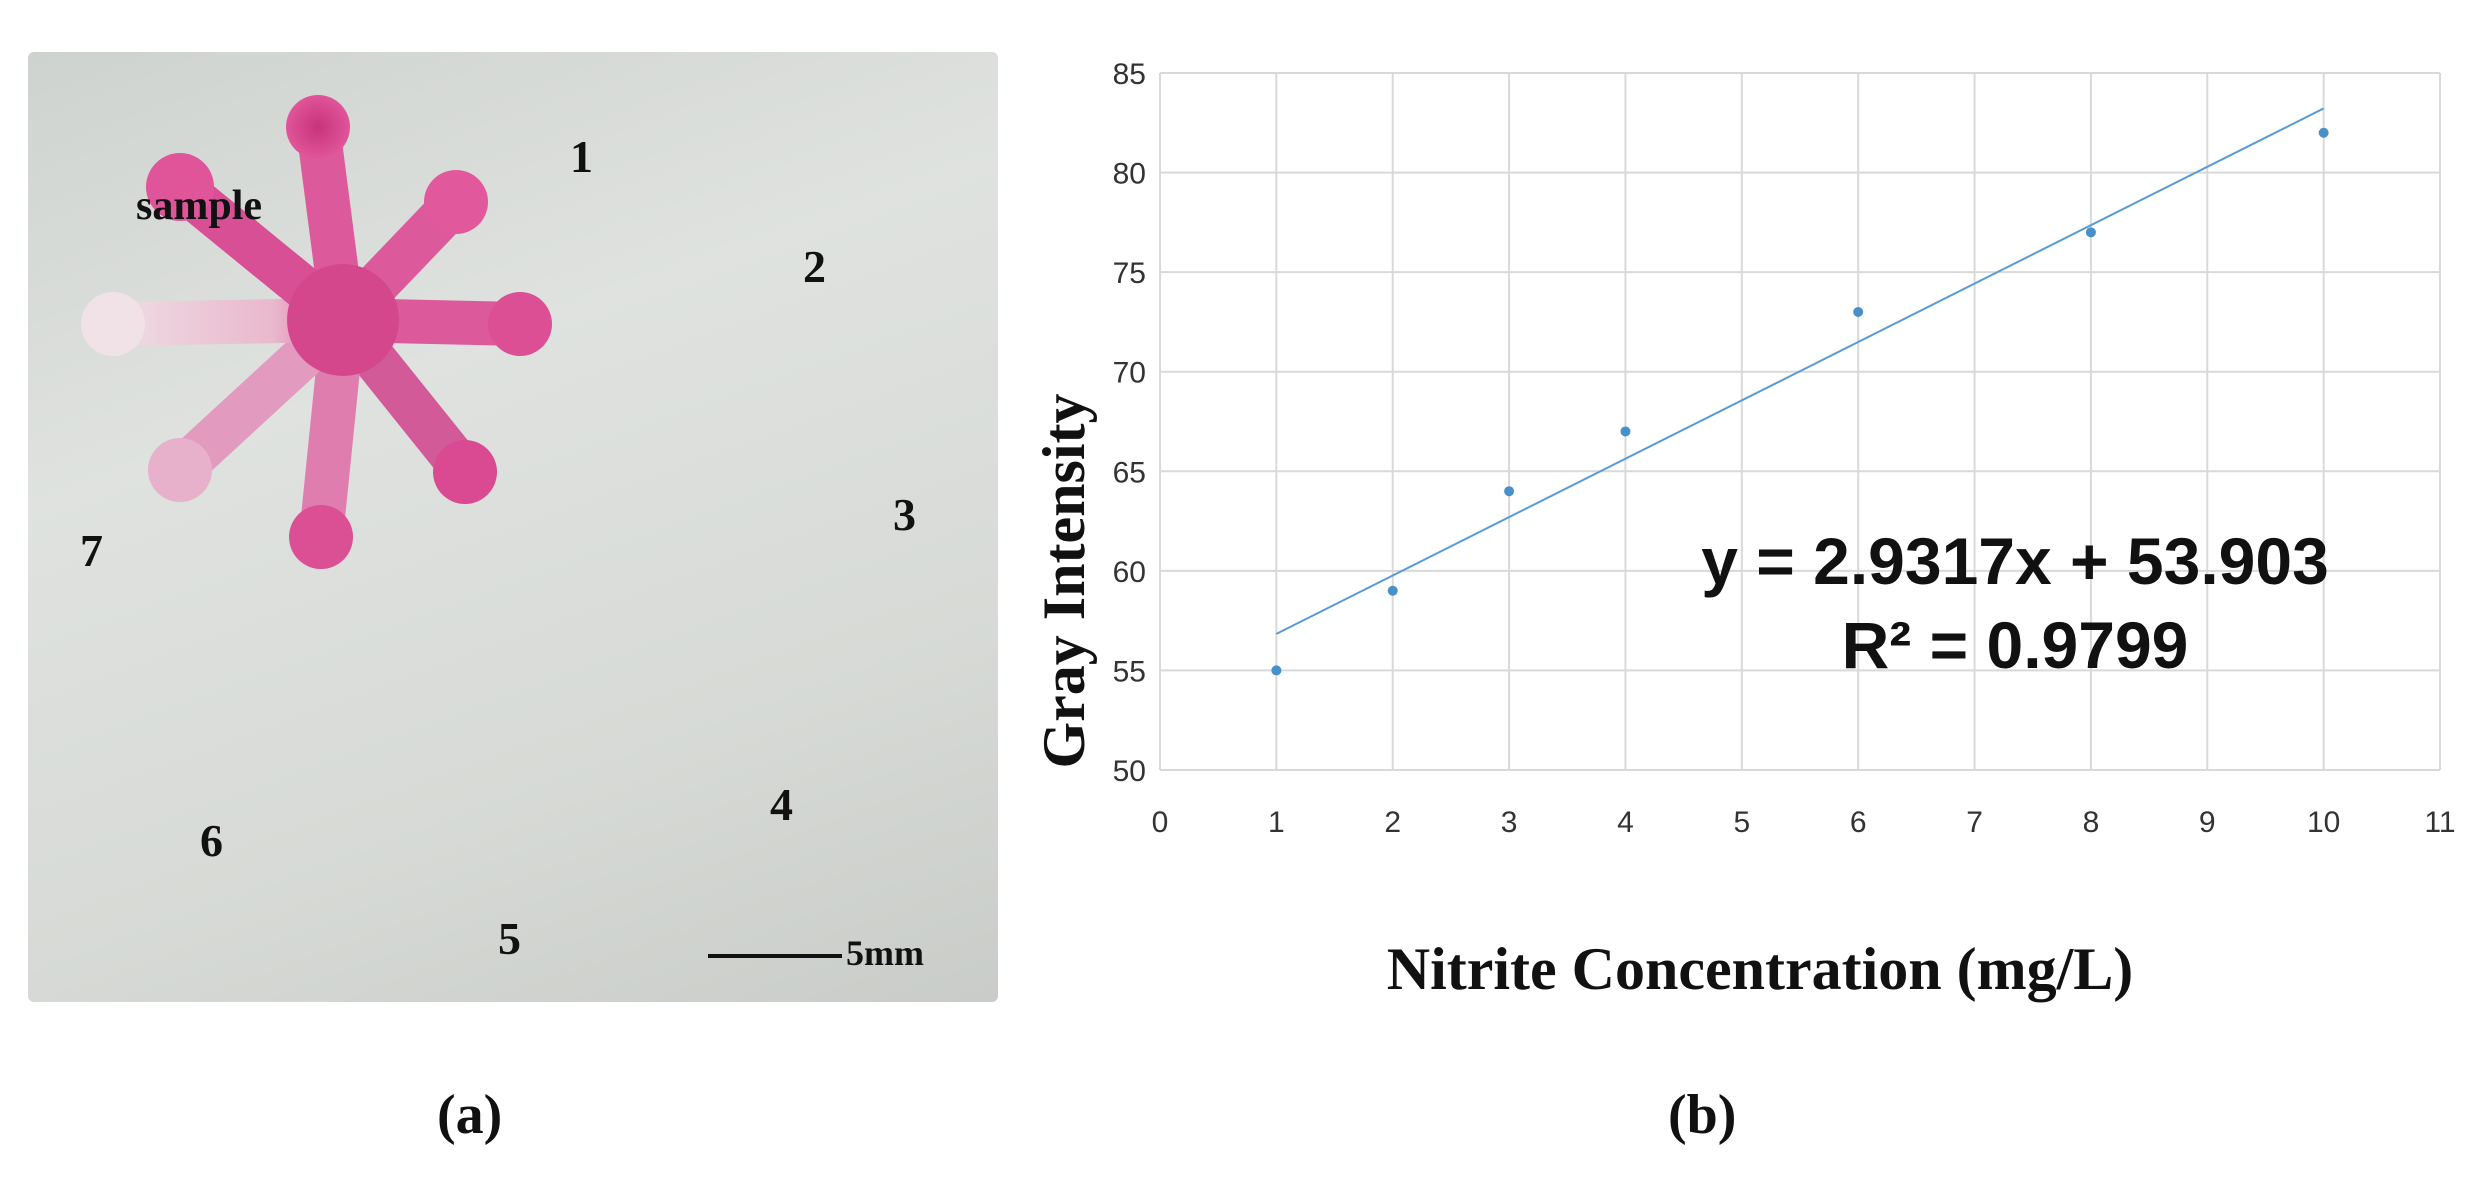  Describe the element at coordinates (814, 266) in the screenshot. I see `channel-number-2: 2` at that location.